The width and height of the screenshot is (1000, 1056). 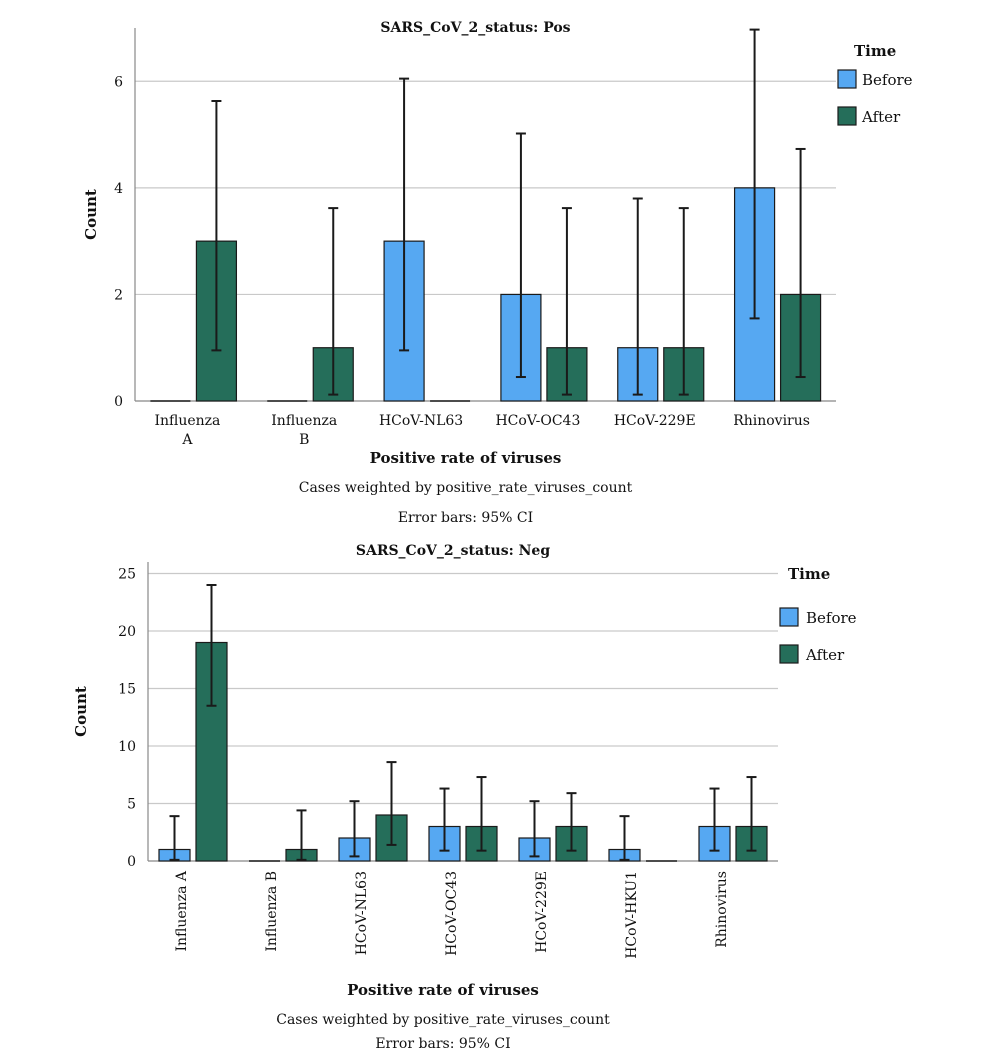 What do you see at coordinates (825, 655) in the screenshot?
I see `chart2-legend-label: After` at bounding box center [825, 655].